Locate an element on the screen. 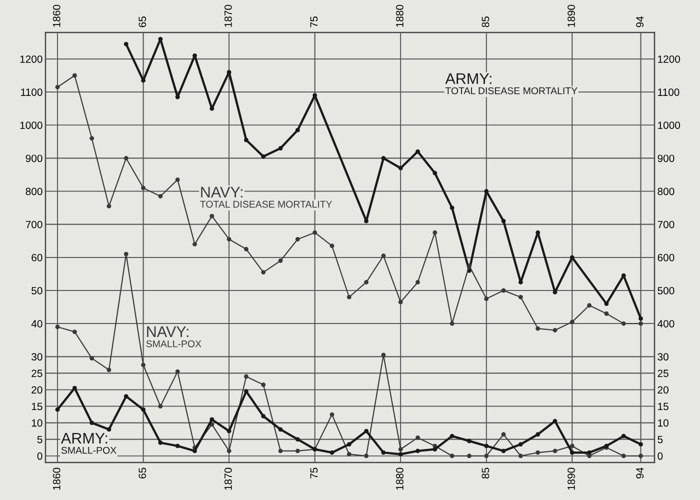 The width and height of the screenshot is (700, 500). y2-tick-label: 500 is located at coordinates (666, 290).